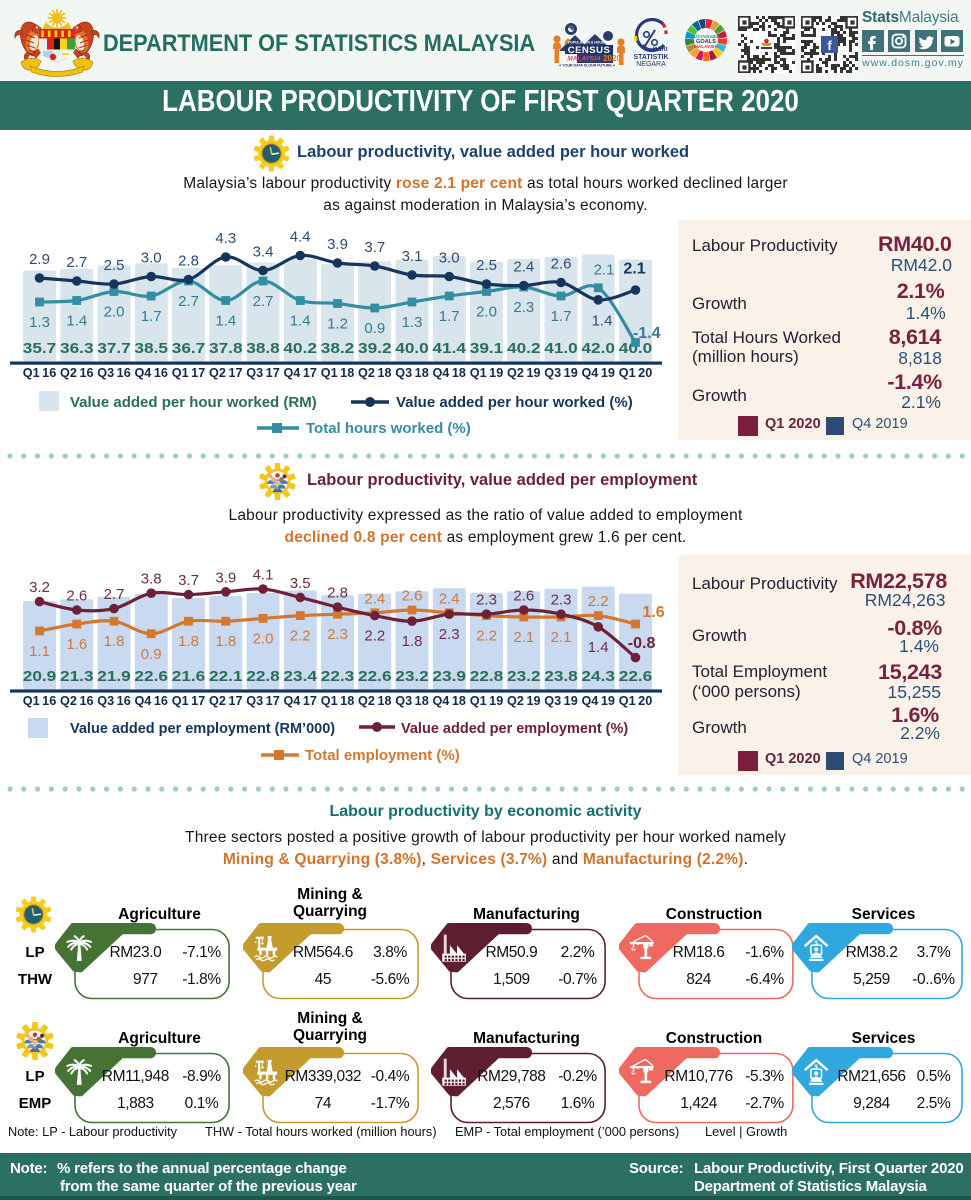  Describe the element at coordinates (226, 700) in the screenshot. I see `svg-text: Q2 17` at that location.